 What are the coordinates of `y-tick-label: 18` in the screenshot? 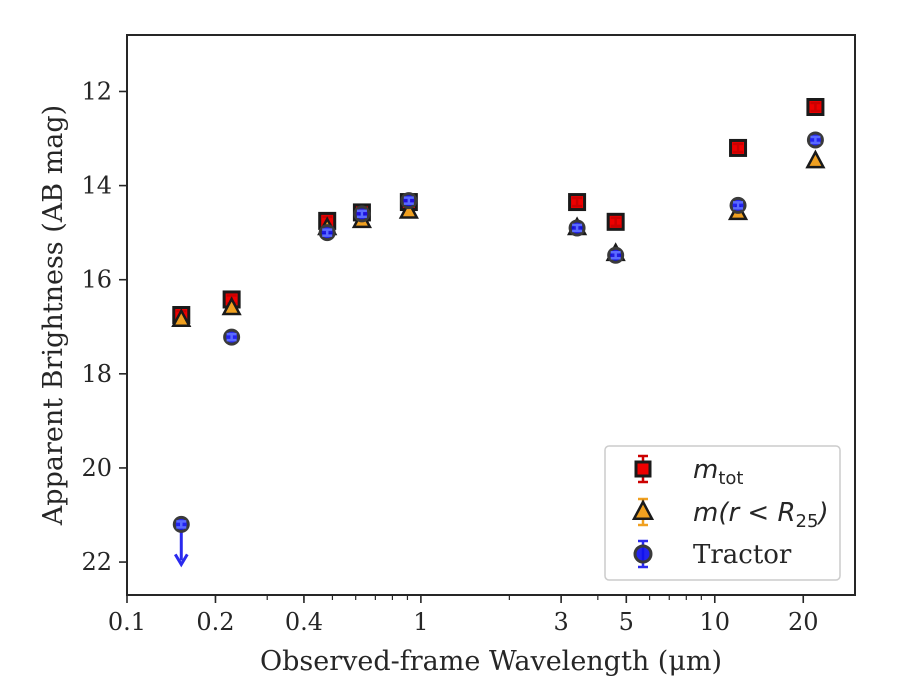 It's located at (96, 374).